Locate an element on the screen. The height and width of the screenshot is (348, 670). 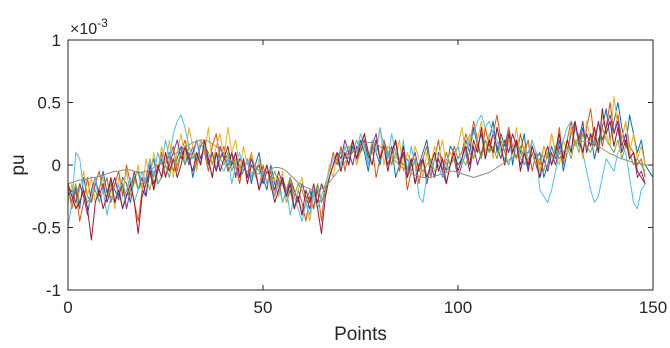
y-tick-label: -1 is located at coordinates (53, 290).